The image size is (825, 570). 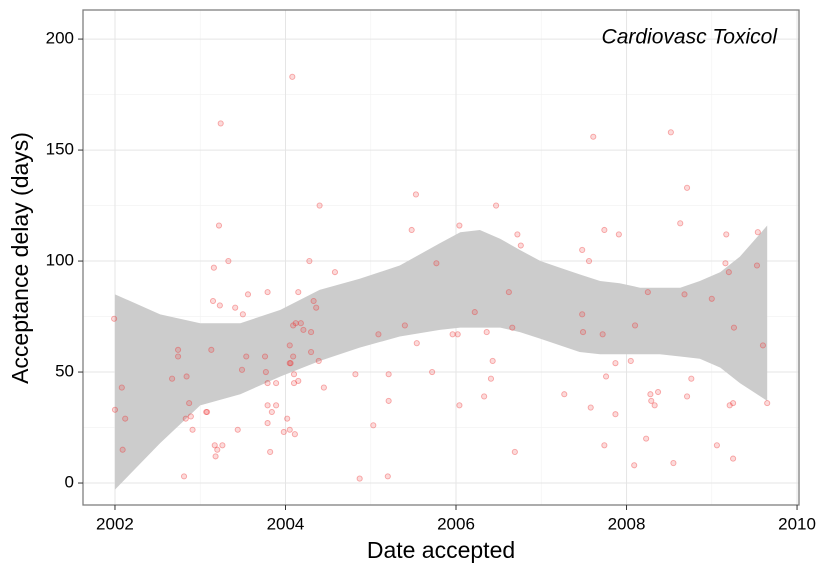 I want to click on y-axis-title: Acceptance delay (days), so click(x=20, y=258).